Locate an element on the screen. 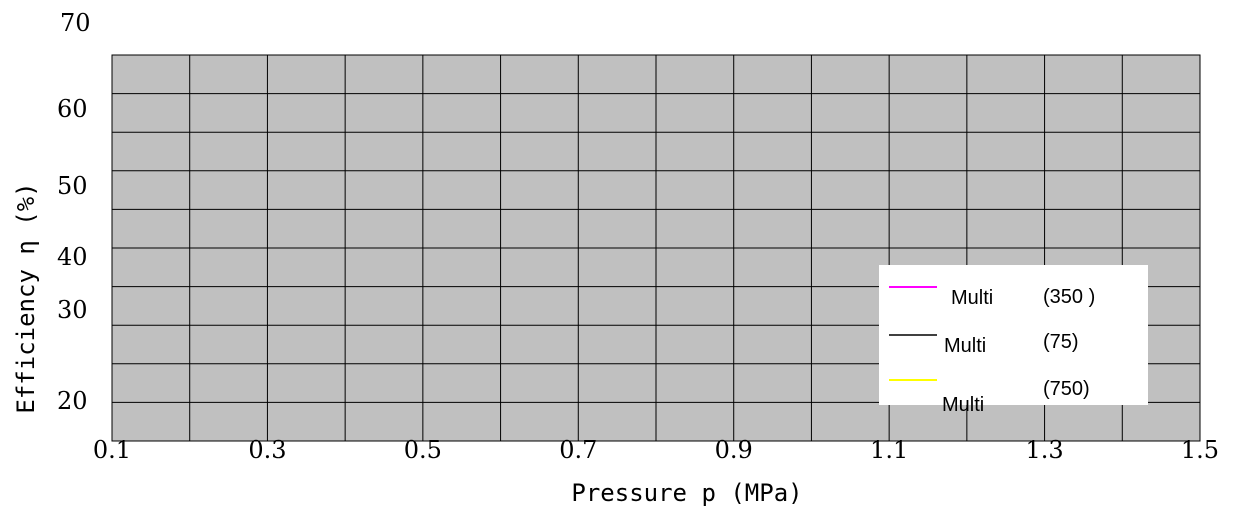 This screenshot has height=511, width=1234. legend-label-multi-75: Multi is located at coordinates (965, 346).